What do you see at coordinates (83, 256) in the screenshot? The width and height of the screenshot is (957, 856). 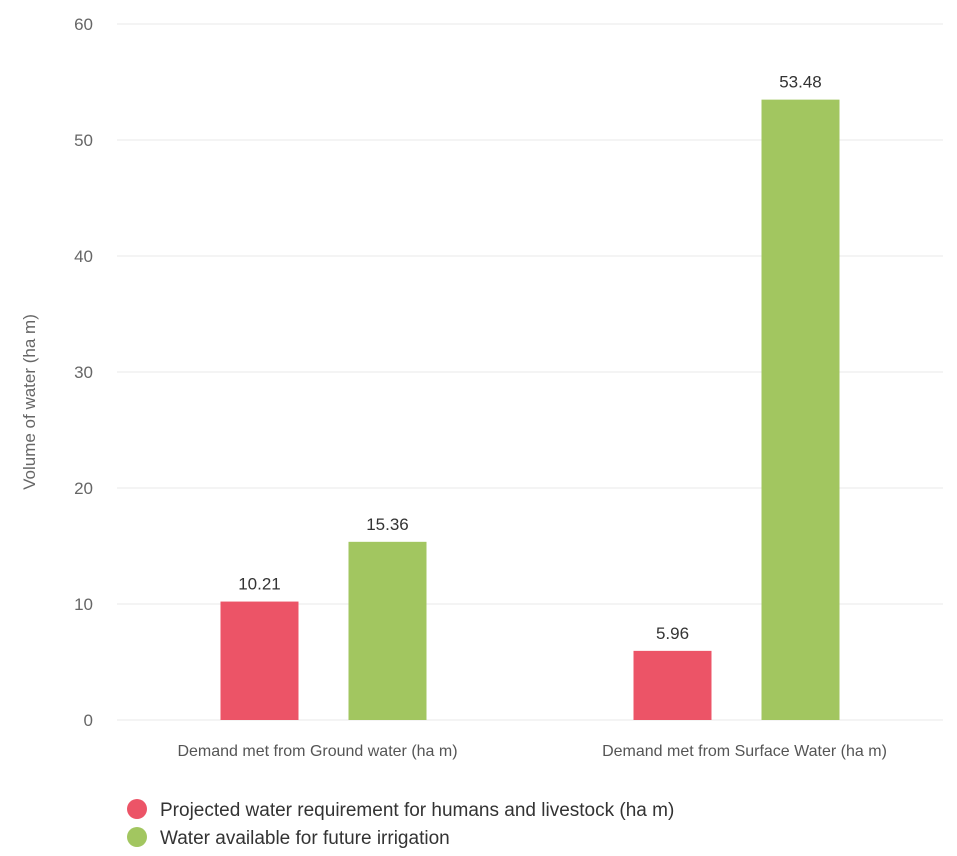 I see `y-tick-label: 40` at bounding box center [83, 256].